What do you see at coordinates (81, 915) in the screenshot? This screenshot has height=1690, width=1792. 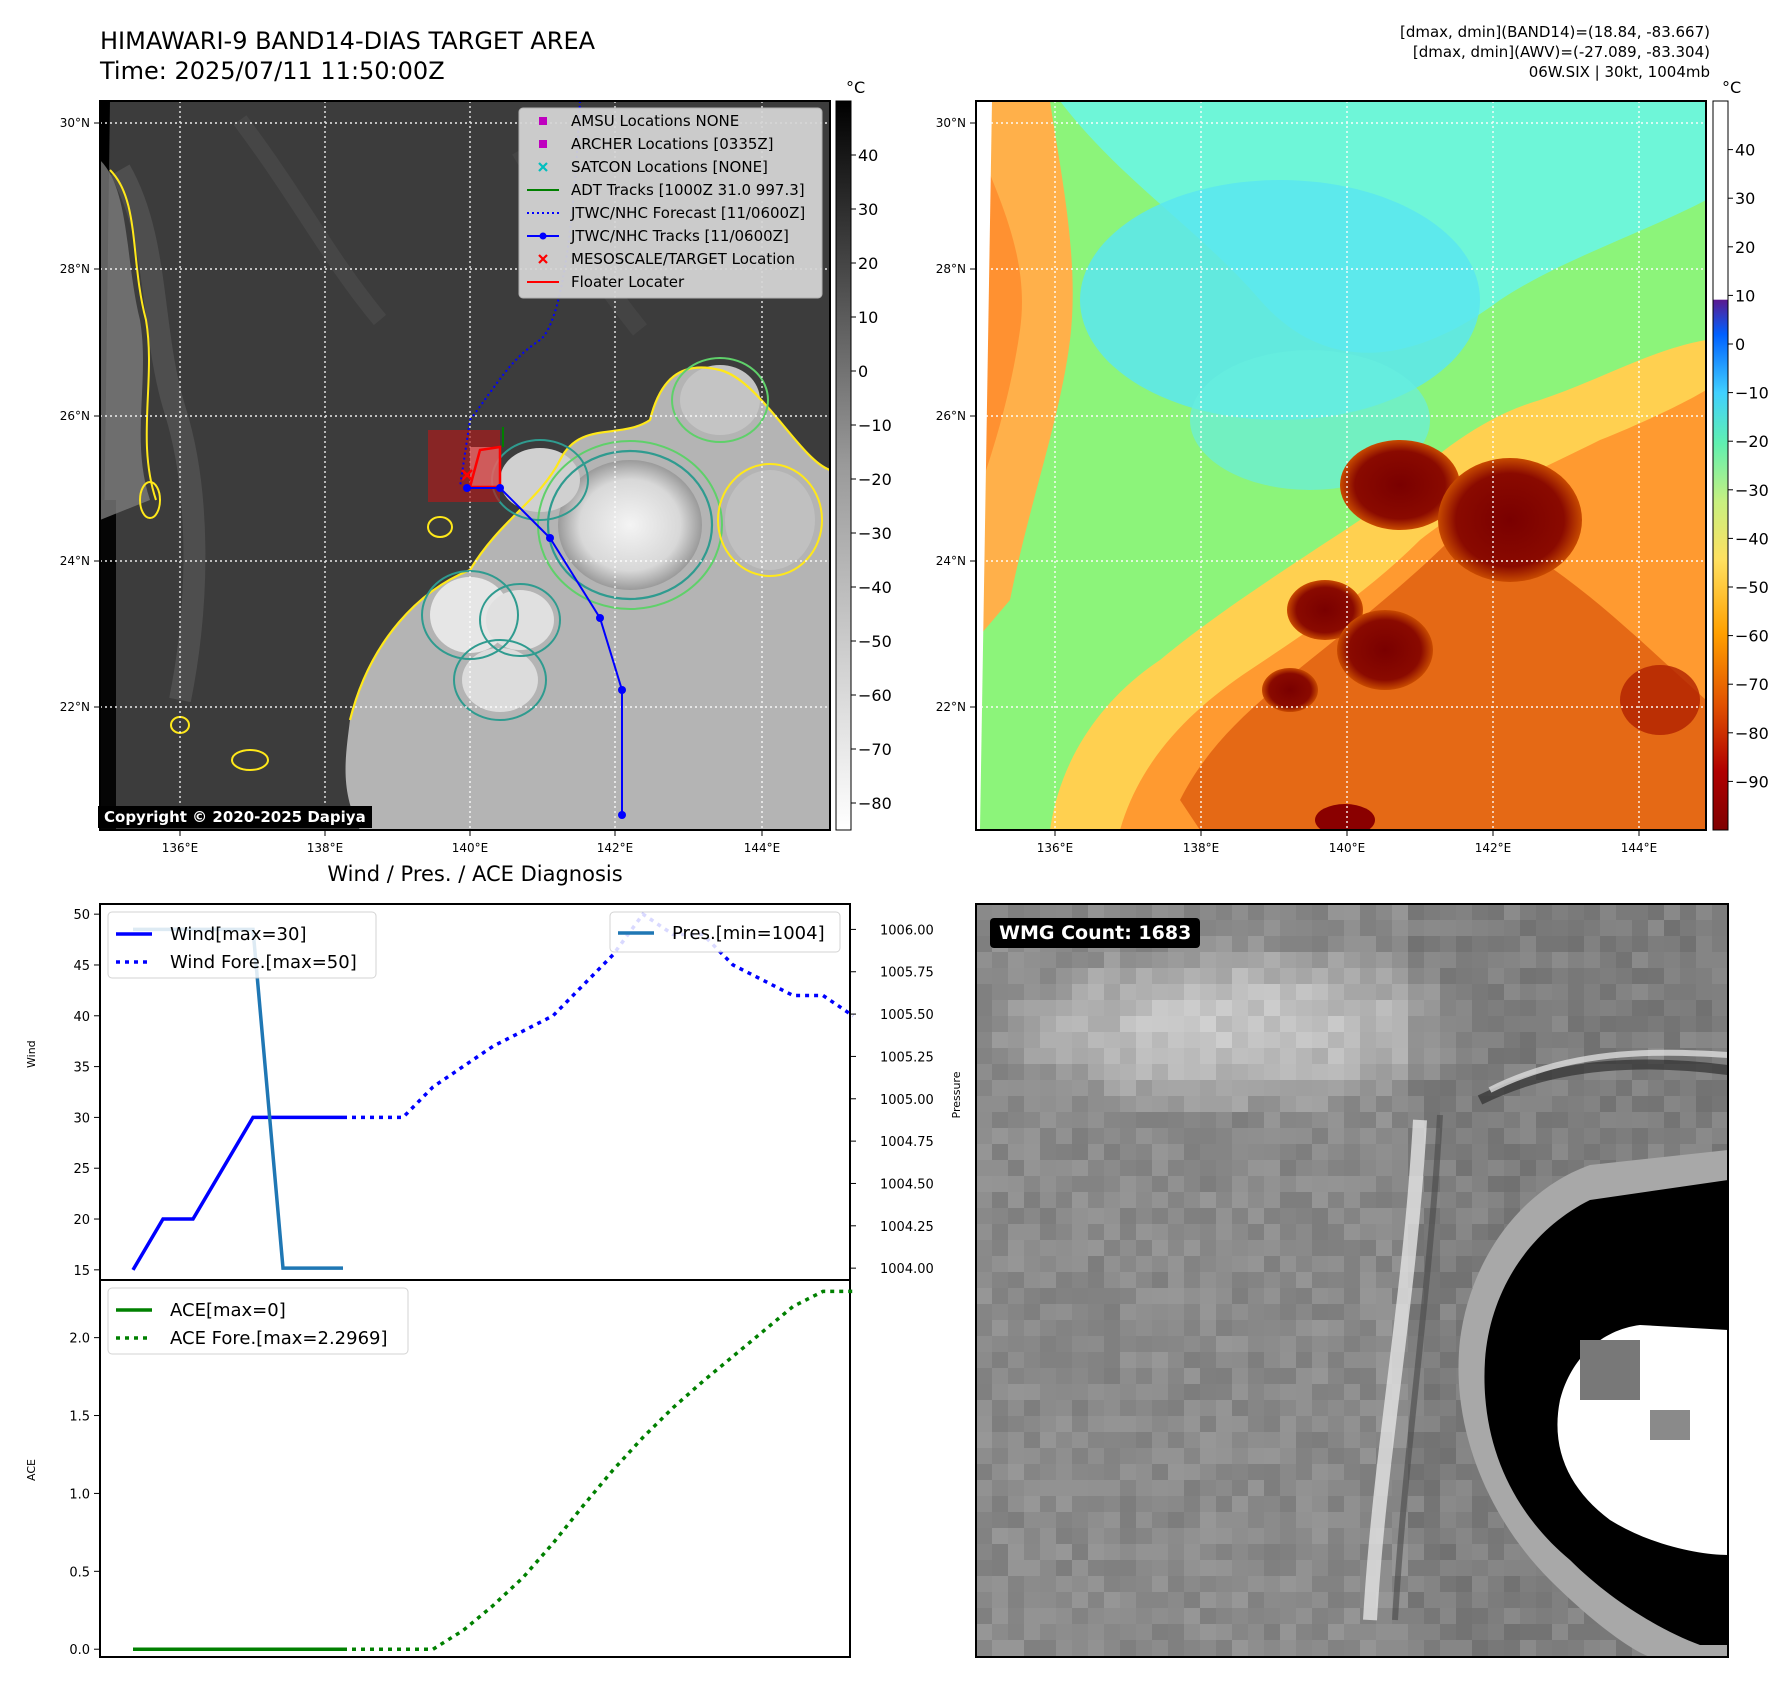 I see `wind-tick-label: 50` at bounding box center [81, 915].